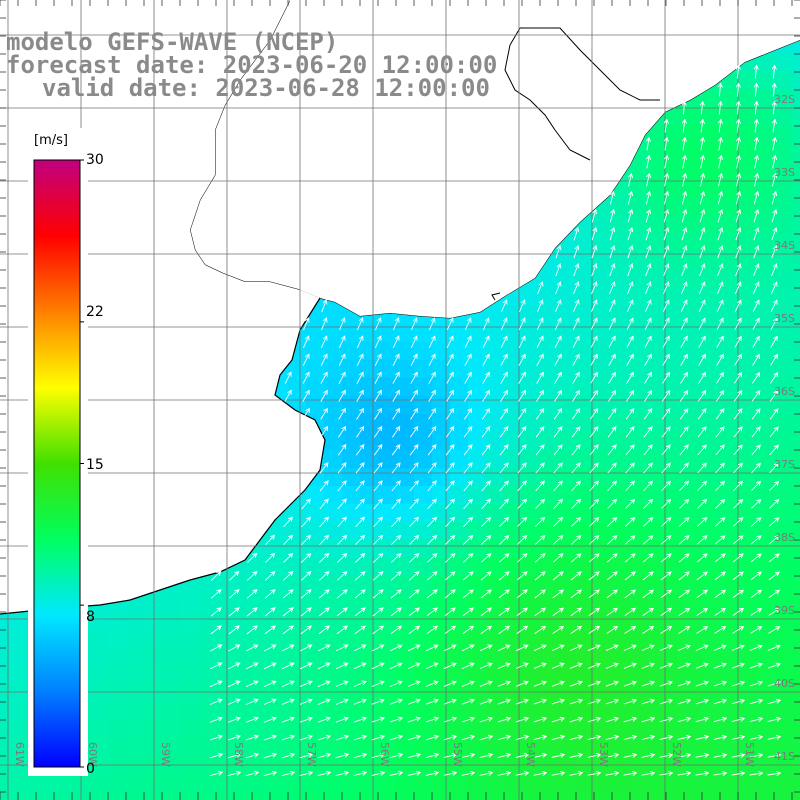 The height and width of the screenshot is (800, 800). Describe the element at coordinates (784, 683) in the screenshot. I see `latitude-label: 40S` at that location.